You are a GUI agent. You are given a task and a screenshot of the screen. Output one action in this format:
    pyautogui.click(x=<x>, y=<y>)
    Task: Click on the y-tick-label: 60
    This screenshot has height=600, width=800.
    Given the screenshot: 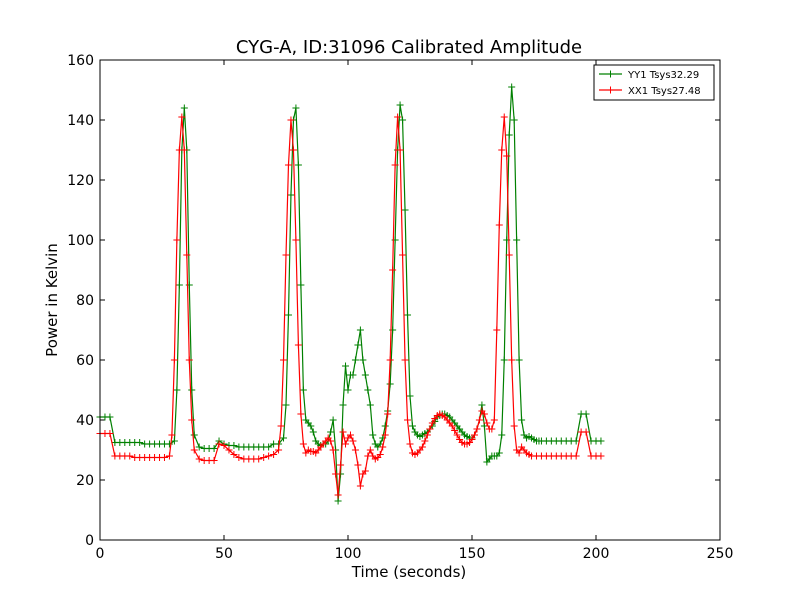 What is the action you would take?
    pyautogui.click(x=85, y=361)
    